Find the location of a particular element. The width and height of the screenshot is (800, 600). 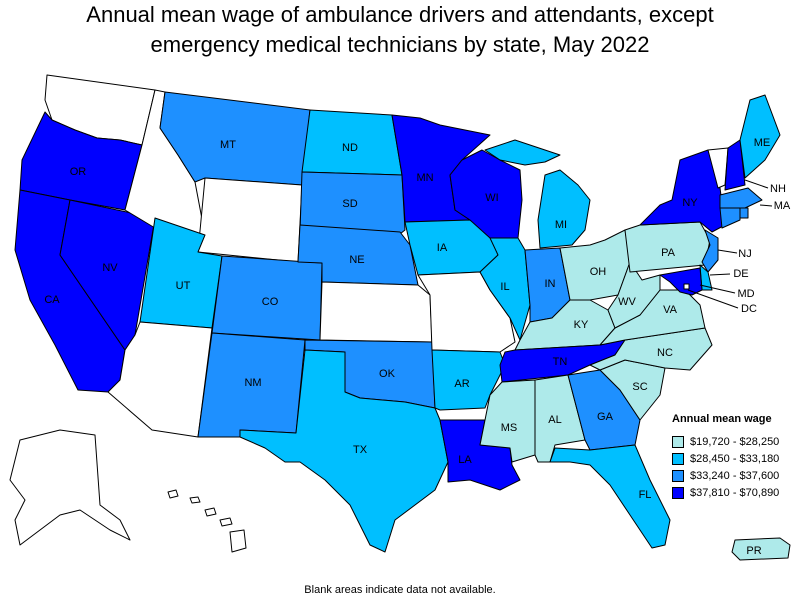

legend-title: Annual mean wage is located at coordinates (722, 419).